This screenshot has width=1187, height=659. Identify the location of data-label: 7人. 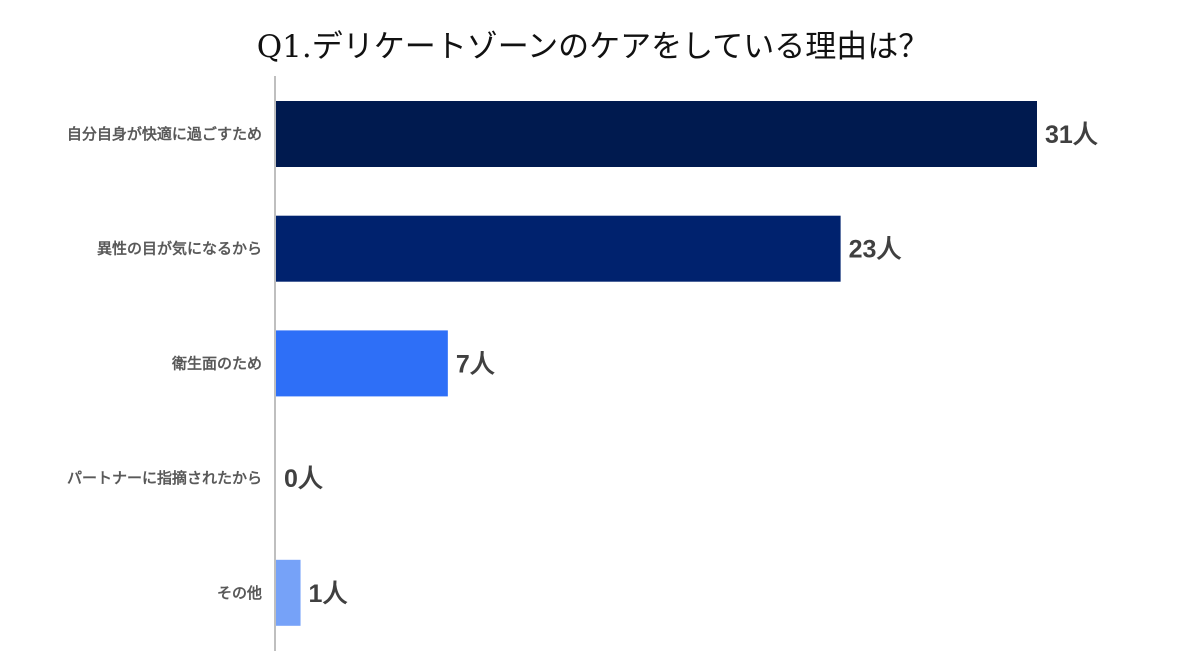
(475, 364).